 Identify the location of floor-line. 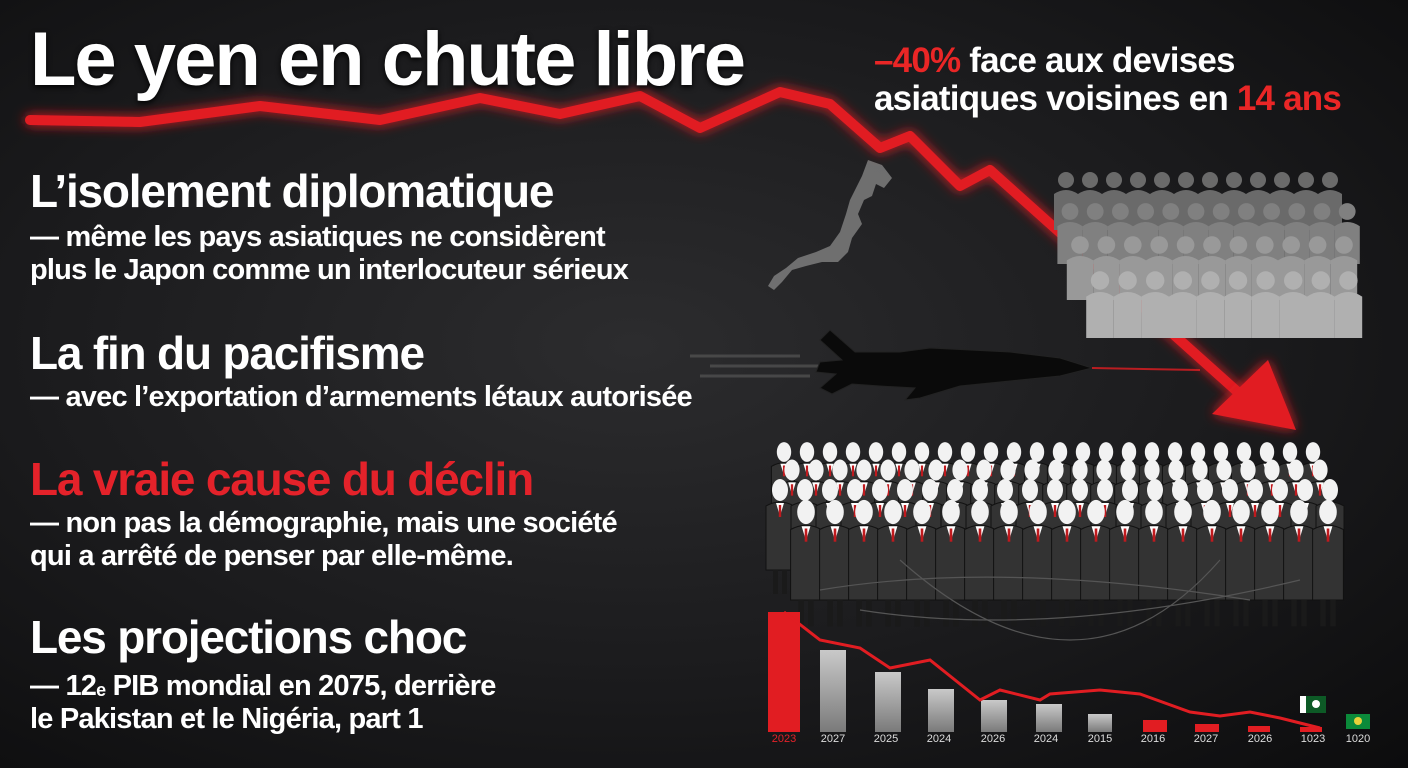
(1060, 600).